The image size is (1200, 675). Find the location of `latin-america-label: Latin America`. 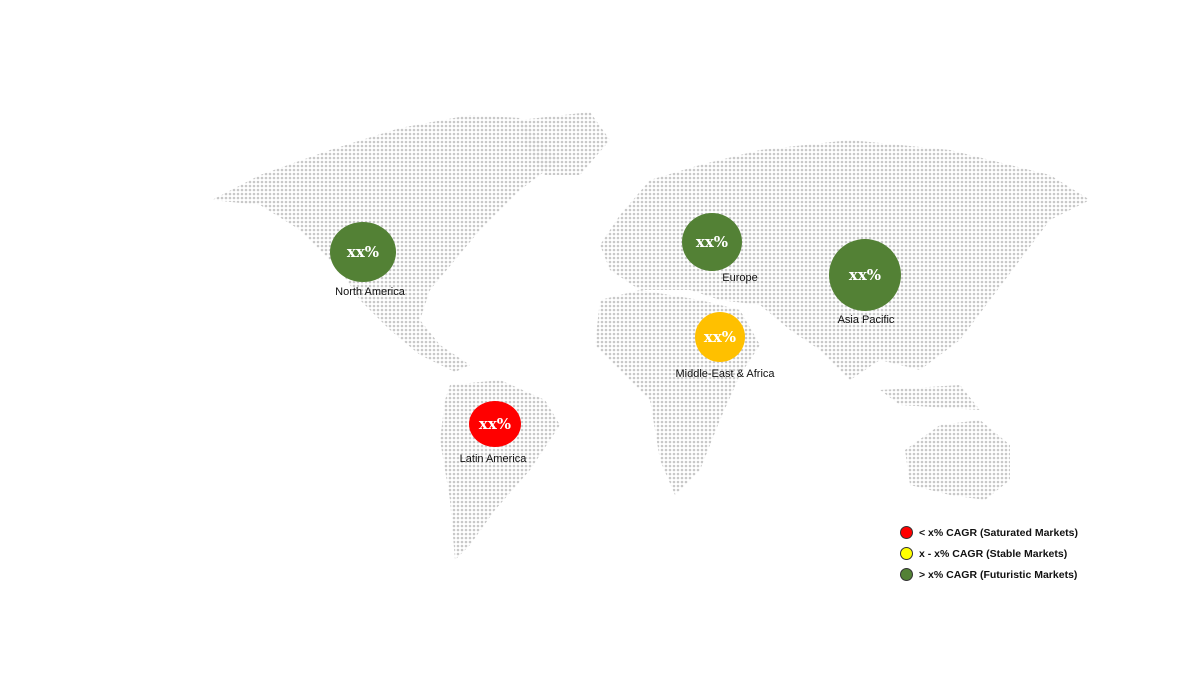

latin-america-label: Latin America is located at coordinates (493, 459).